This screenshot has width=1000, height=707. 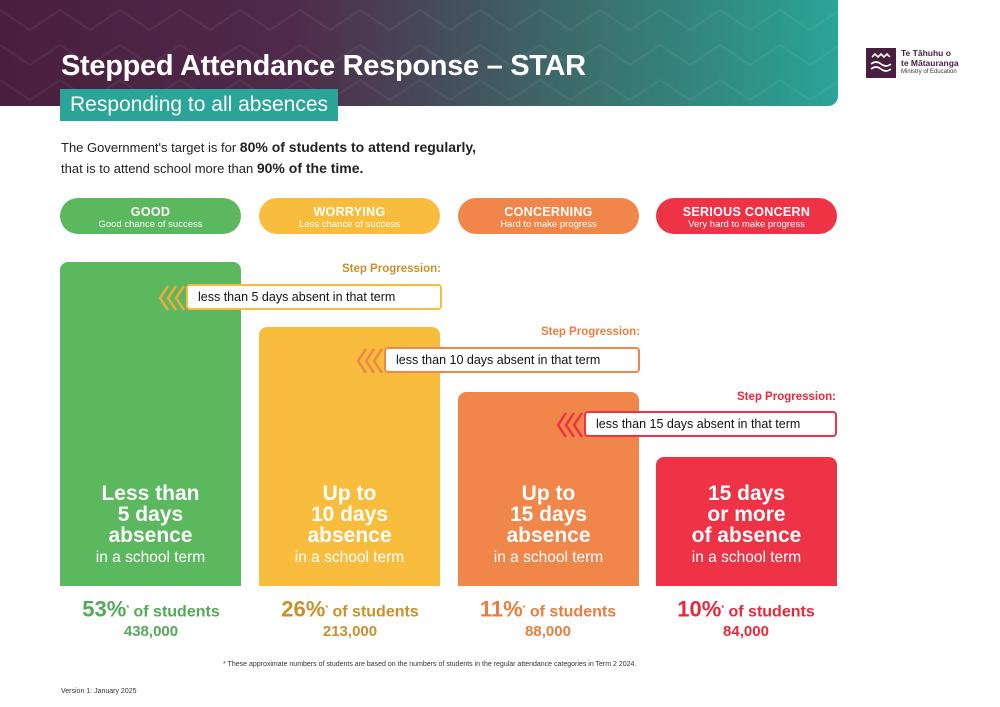 I want to click on version-label: Version 1: January 2025, so click(x=99, y=691).